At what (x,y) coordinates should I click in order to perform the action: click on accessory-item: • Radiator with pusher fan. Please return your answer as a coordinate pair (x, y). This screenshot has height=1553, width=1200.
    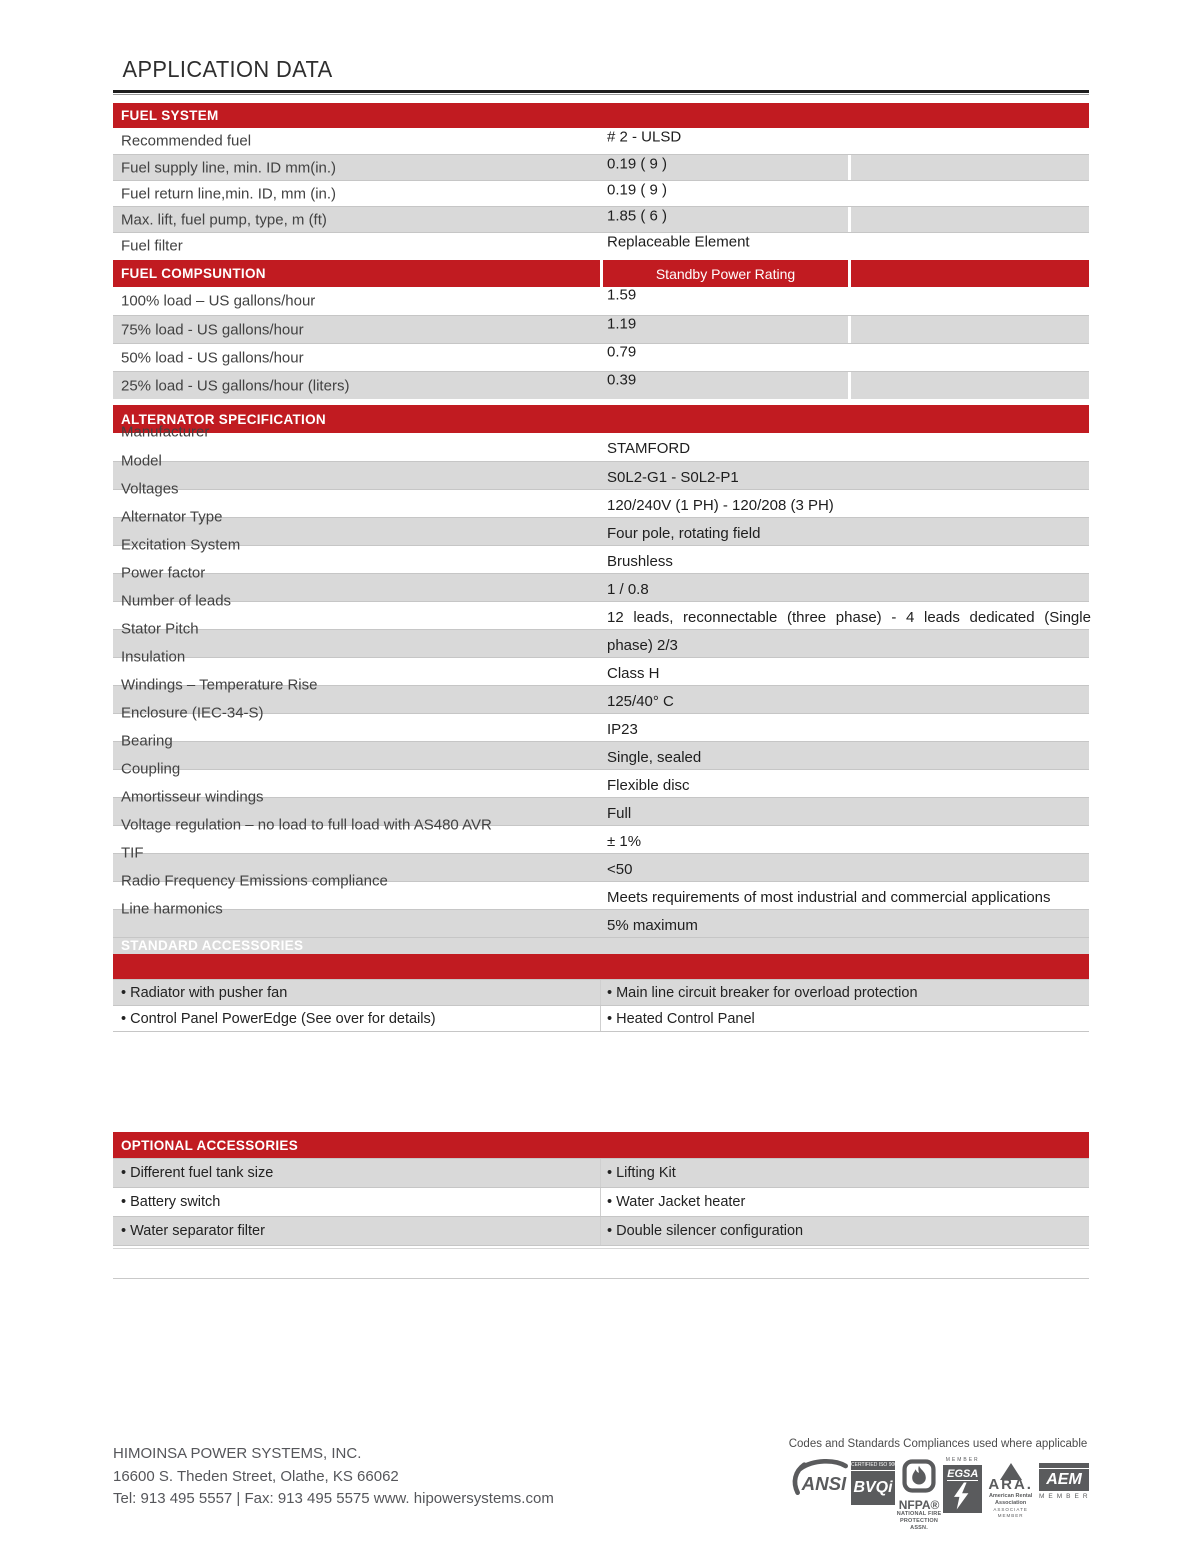
    Looking at the image, I should click on (204, 992).